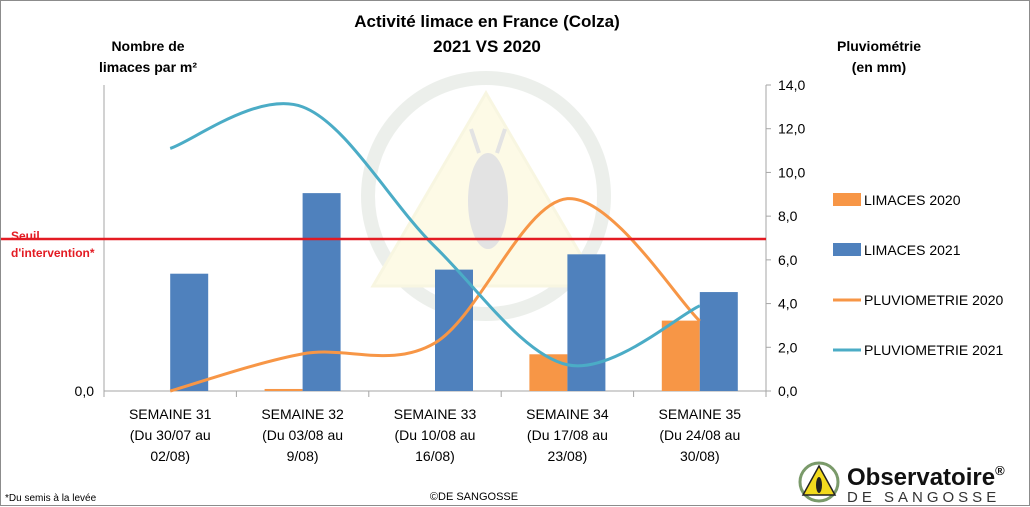 The width and height of the screenshot is (1030, 507). Describe the element at coordinates (933, 300) in the screenshot. I see `legend-label: PLUVIOMETRIE 2020` at that location.